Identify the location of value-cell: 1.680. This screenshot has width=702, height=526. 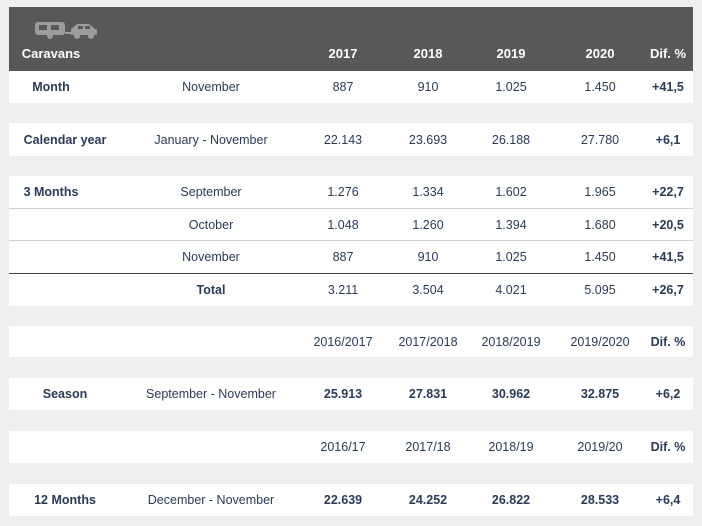
(600, 224).